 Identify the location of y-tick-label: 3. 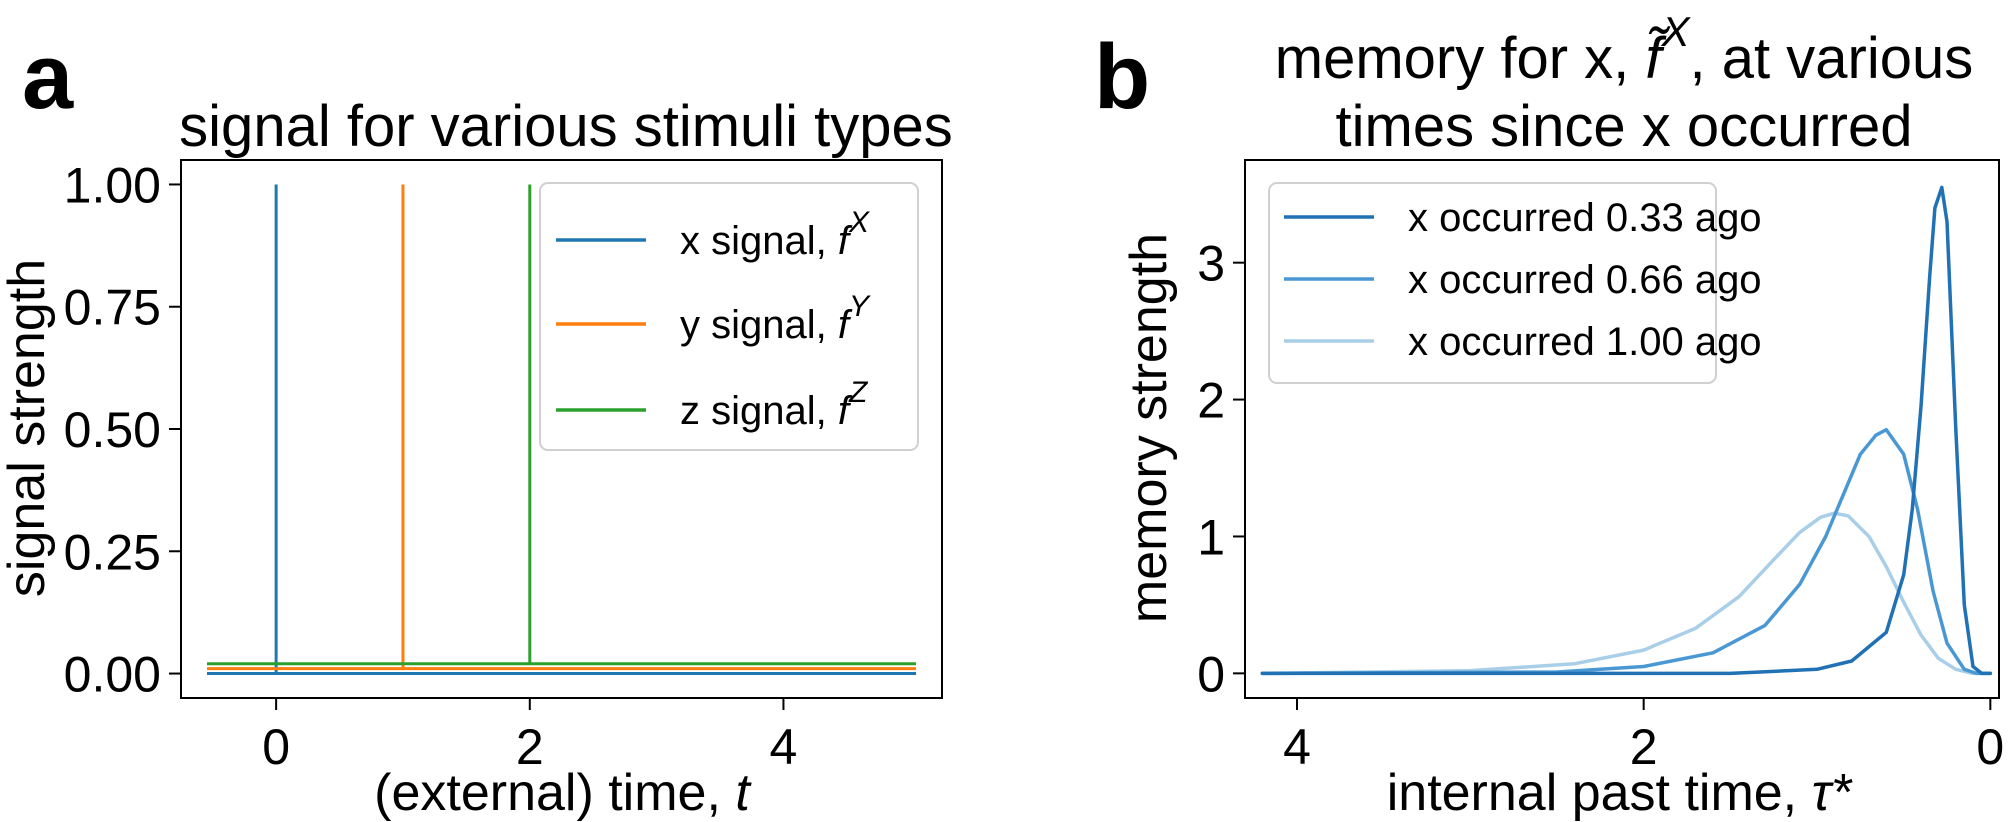
(1211, 264).